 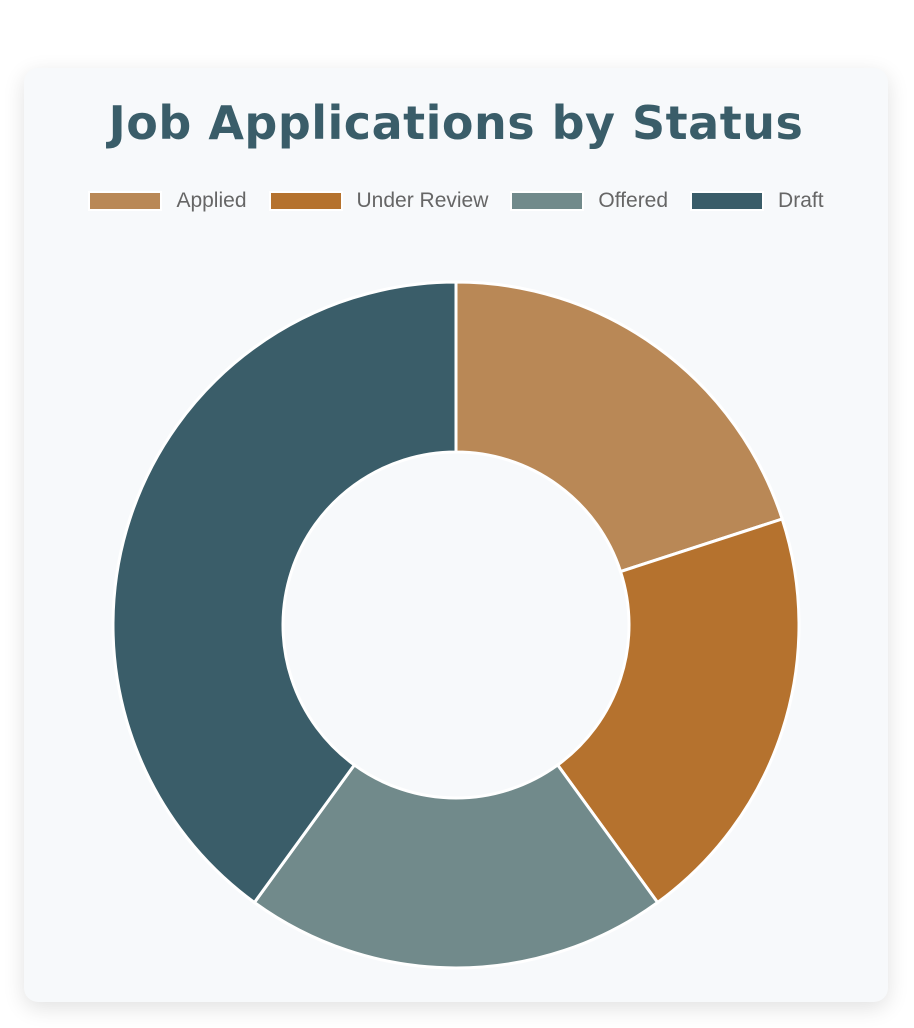 What do you see at coordinates (456, 866) in the screenshot?
I see `slice-offered` at bounding box center [456, 866].